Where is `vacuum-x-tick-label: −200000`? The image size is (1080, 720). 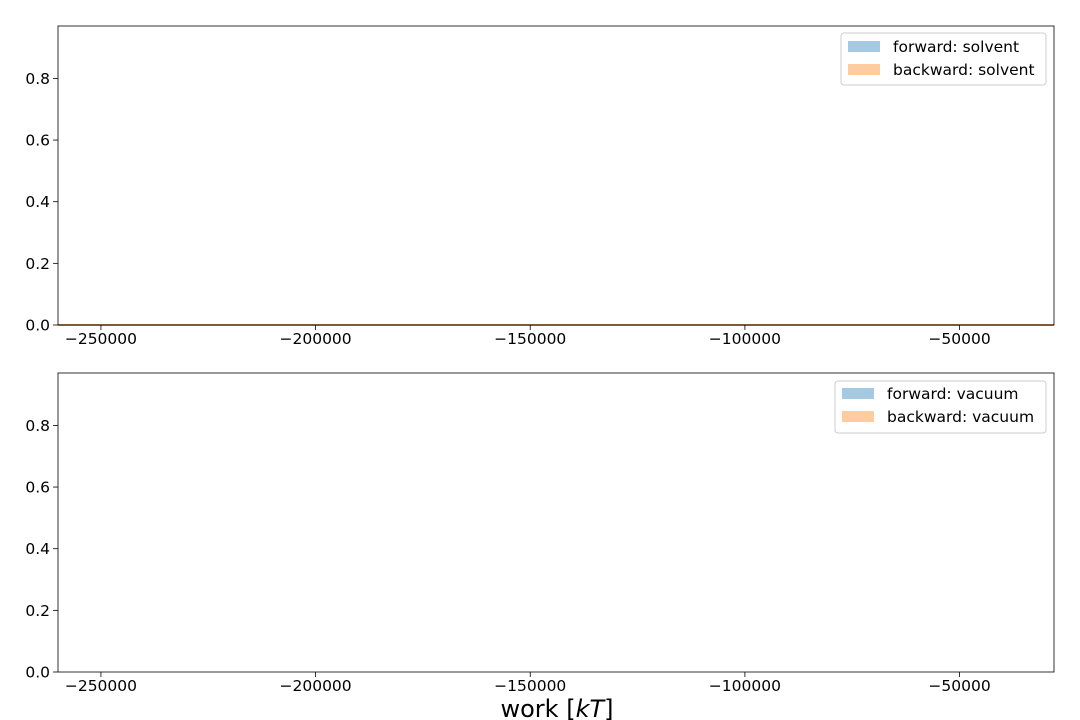
vacuum-x-tick-label: −200000 is located at coordinates (316, 686).